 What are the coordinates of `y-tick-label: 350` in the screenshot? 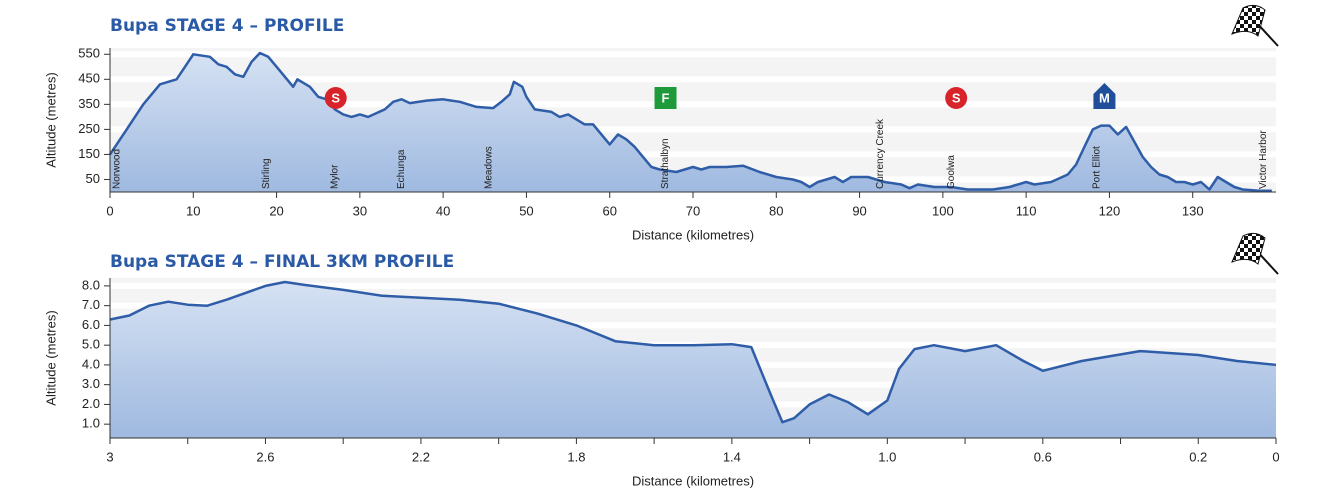 It's located at (89, 103).